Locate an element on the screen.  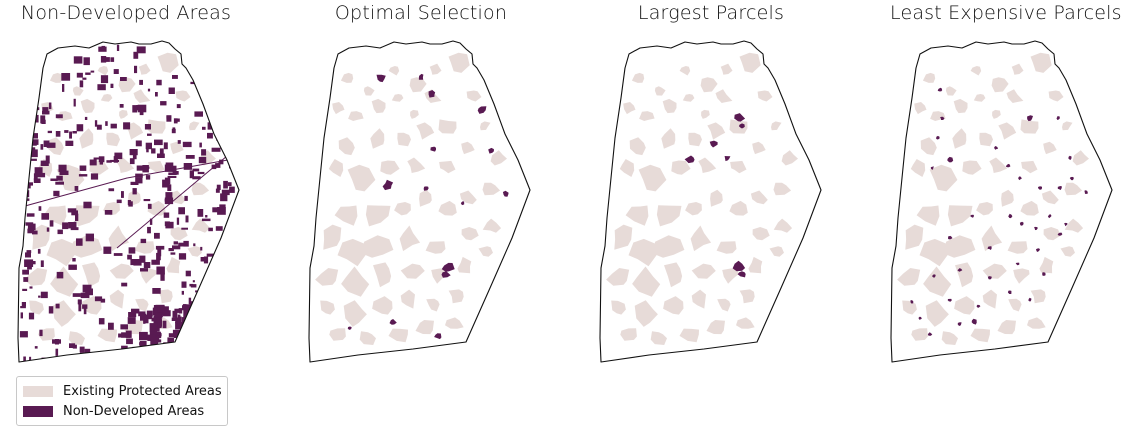
legend-swatch-non-developed is located at coordinates (38, 411).